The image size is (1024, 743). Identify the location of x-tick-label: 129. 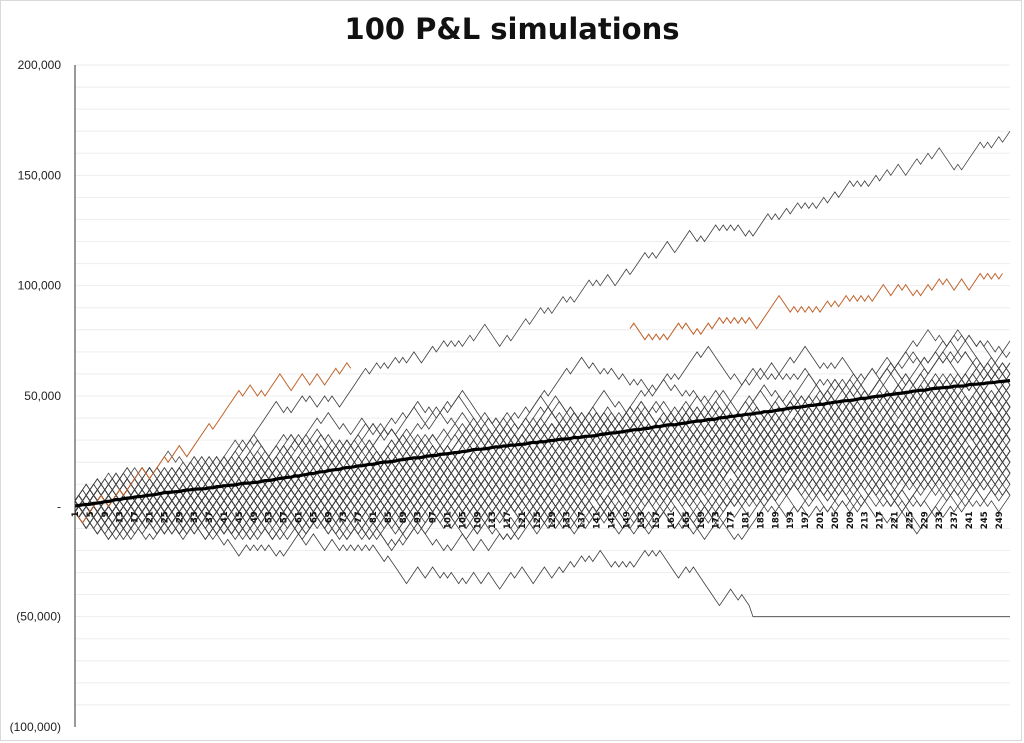
(553, 520).